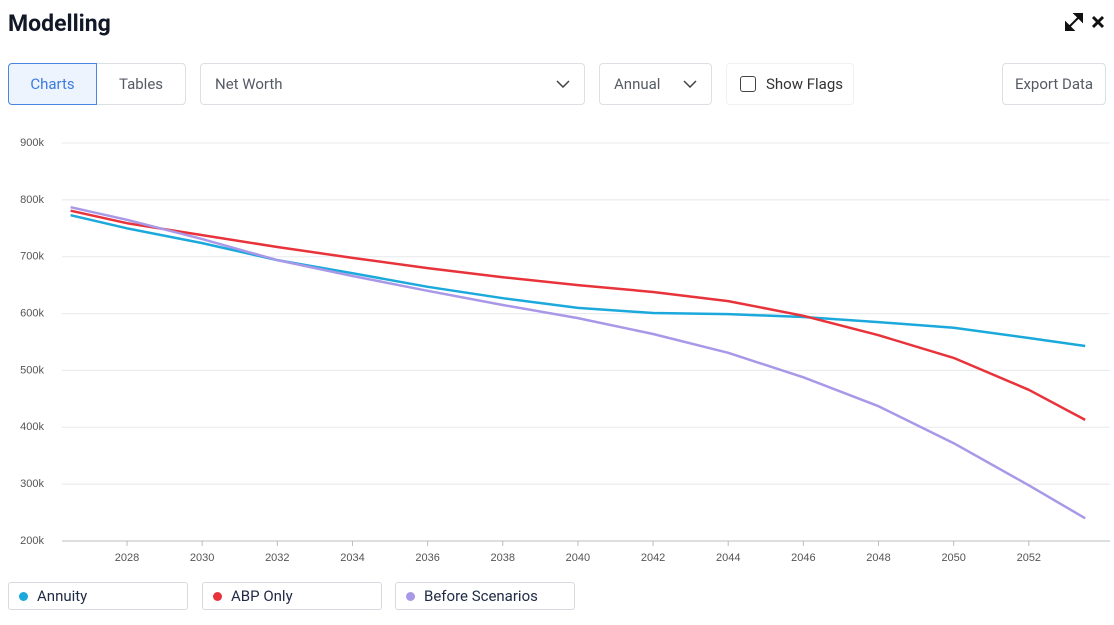 This screenshot has height=625, width=1114. What do you see at coordinates (32, 143) in the screenshot?
I see `y-tick-label: 900k` at bounding box center [32, 143].